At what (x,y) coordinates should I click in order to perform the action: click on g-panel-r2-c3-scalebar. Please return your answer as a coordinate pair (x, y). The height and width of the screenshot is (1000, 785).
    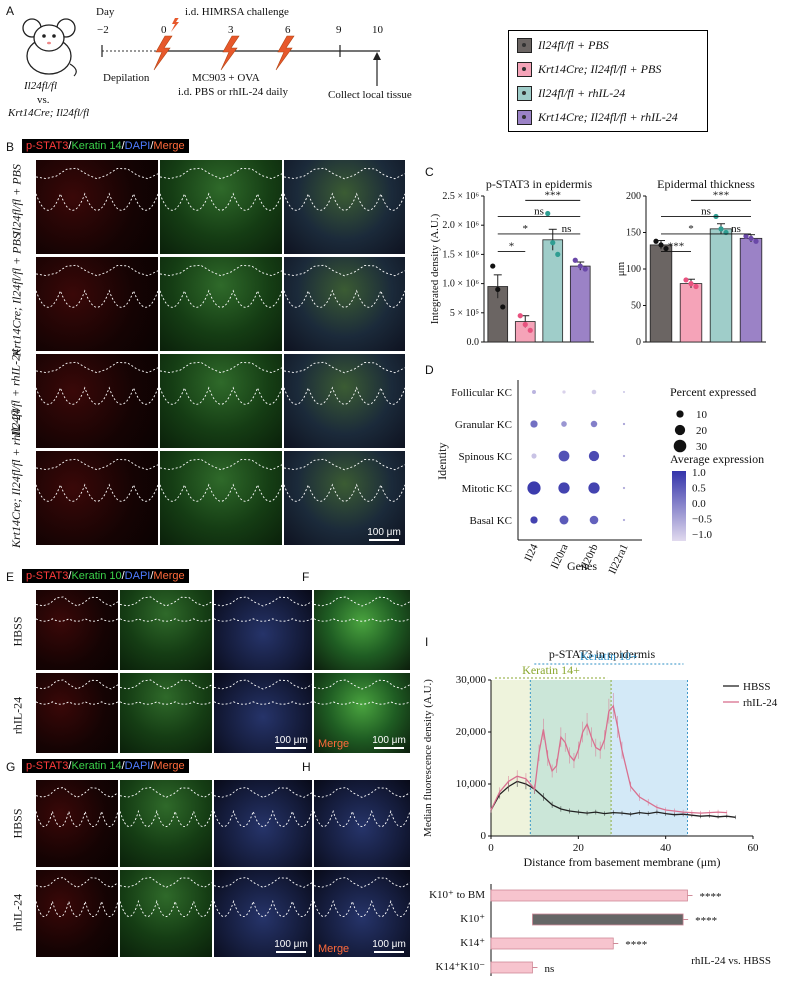
    Looking at the image, I should click on (291, 952).